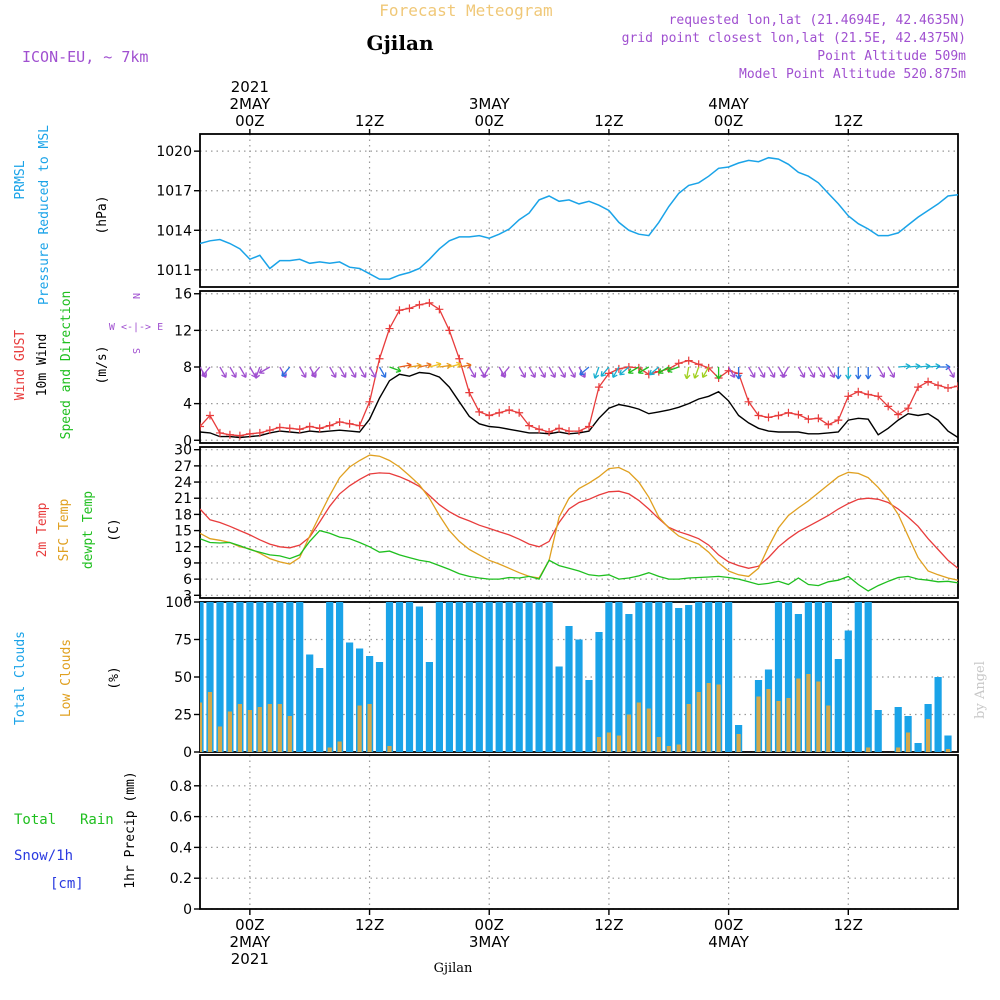  Describe the element at coordinates (183, 295) in the screenshot. I see `wind-ytick-label: 16` at that location.